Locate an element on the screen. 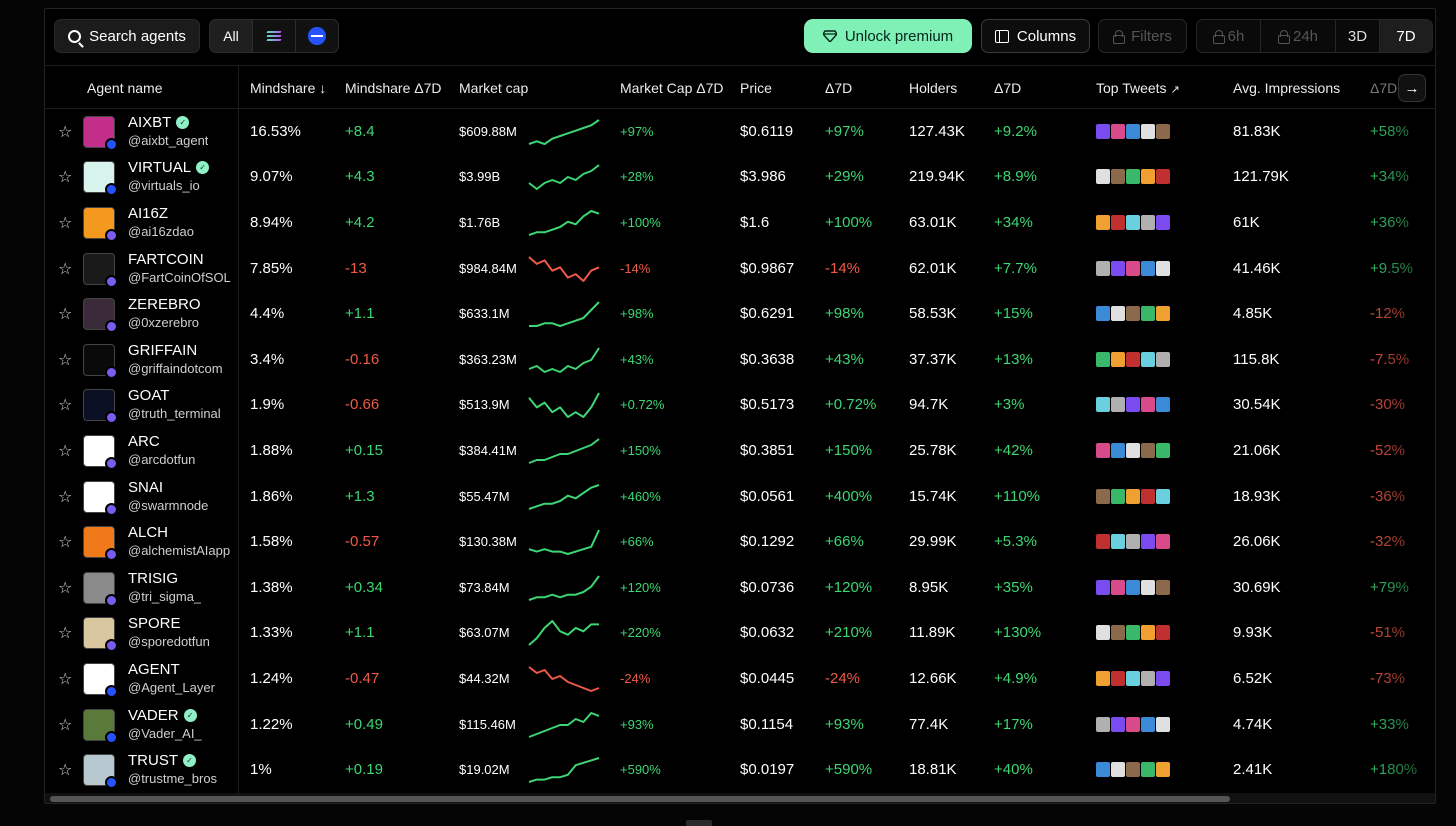  chain-all-button: All is located at coordinates (231, 36).